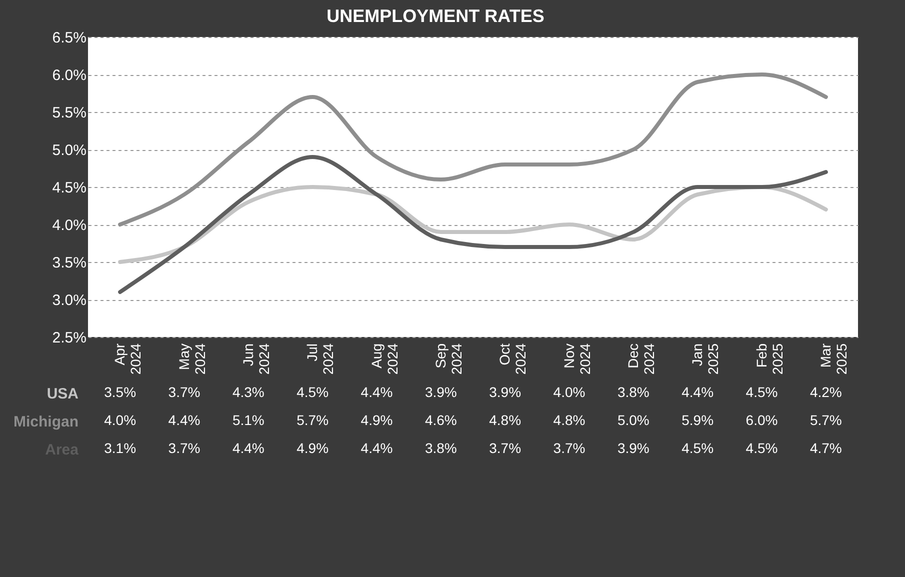 The image size is (905, 577). What do you see at coordinates (69, 225) in the screenshot?
I see `y-tick-label: 4.0%` at bounding box center [69, 225].